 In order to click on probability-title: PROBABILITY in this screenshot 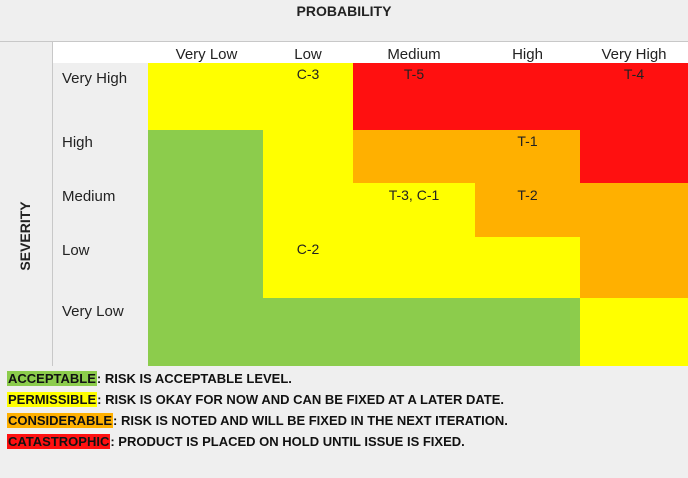, I will do `click(344, 11)`.